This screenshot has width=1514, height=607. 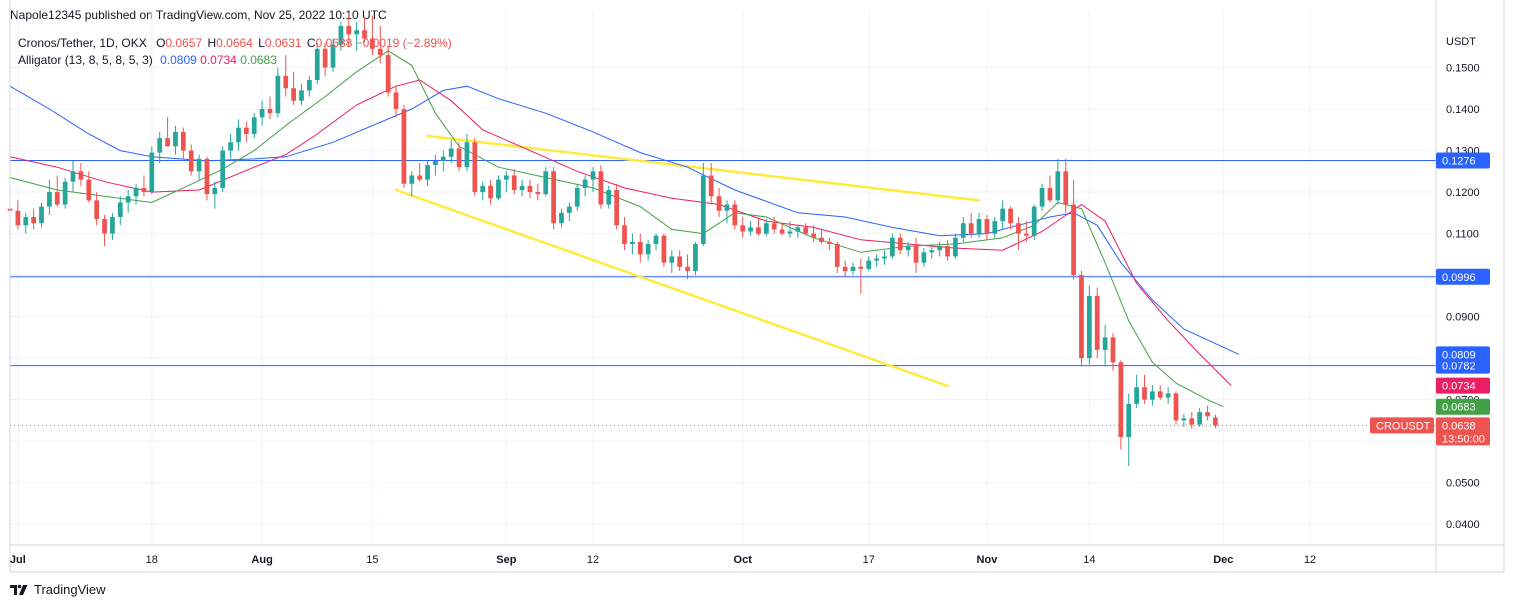 What do you see at coordinates (261, 43) in the screenshot?
I see `low-key: L` at bounding box center [261, 43].